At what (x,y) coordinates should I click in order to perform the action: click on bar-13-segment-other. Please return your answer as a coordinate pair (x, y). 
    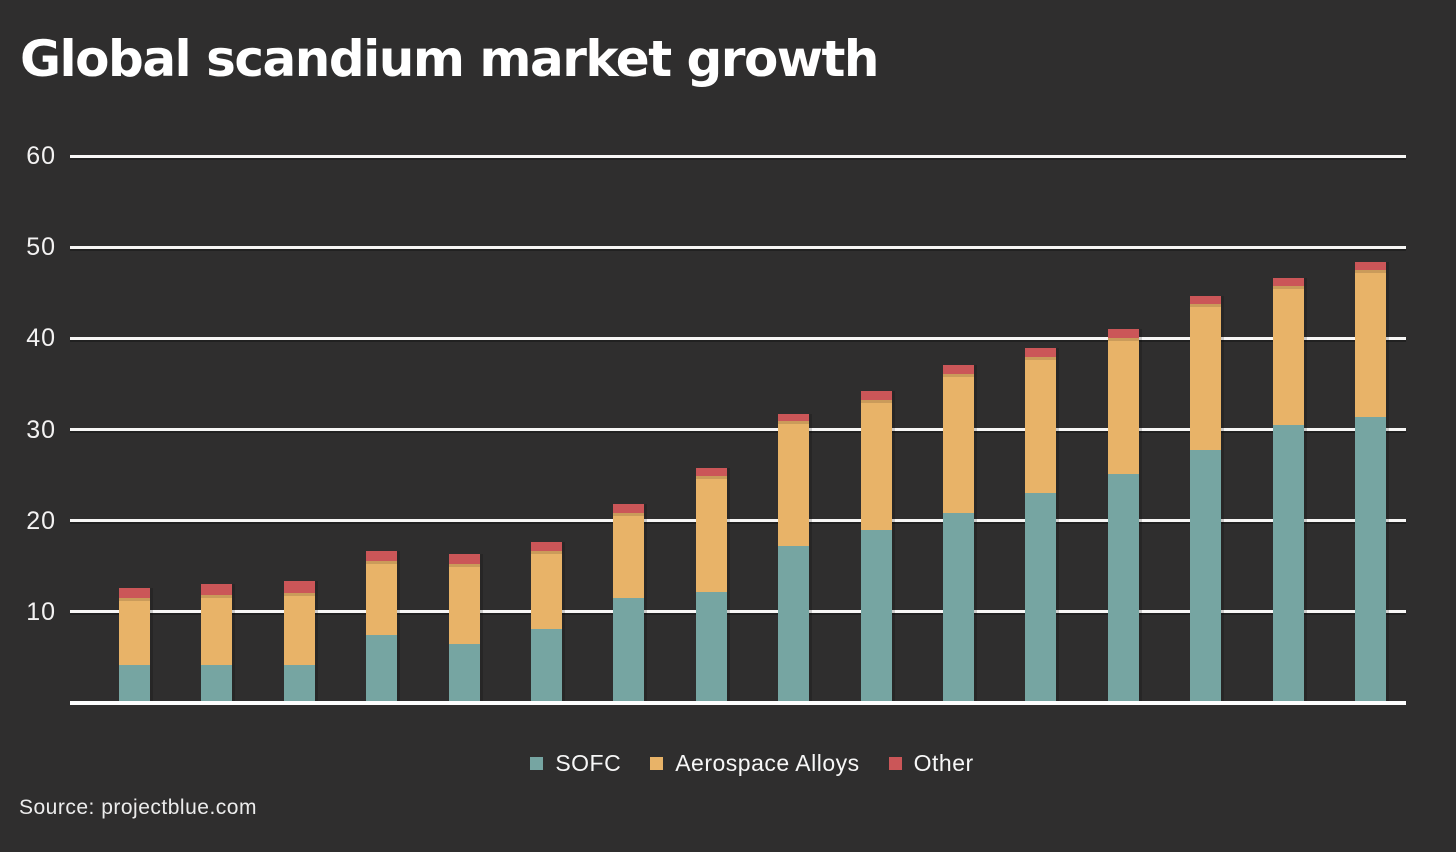
    Looking at the image, I should click on (1123, 334).